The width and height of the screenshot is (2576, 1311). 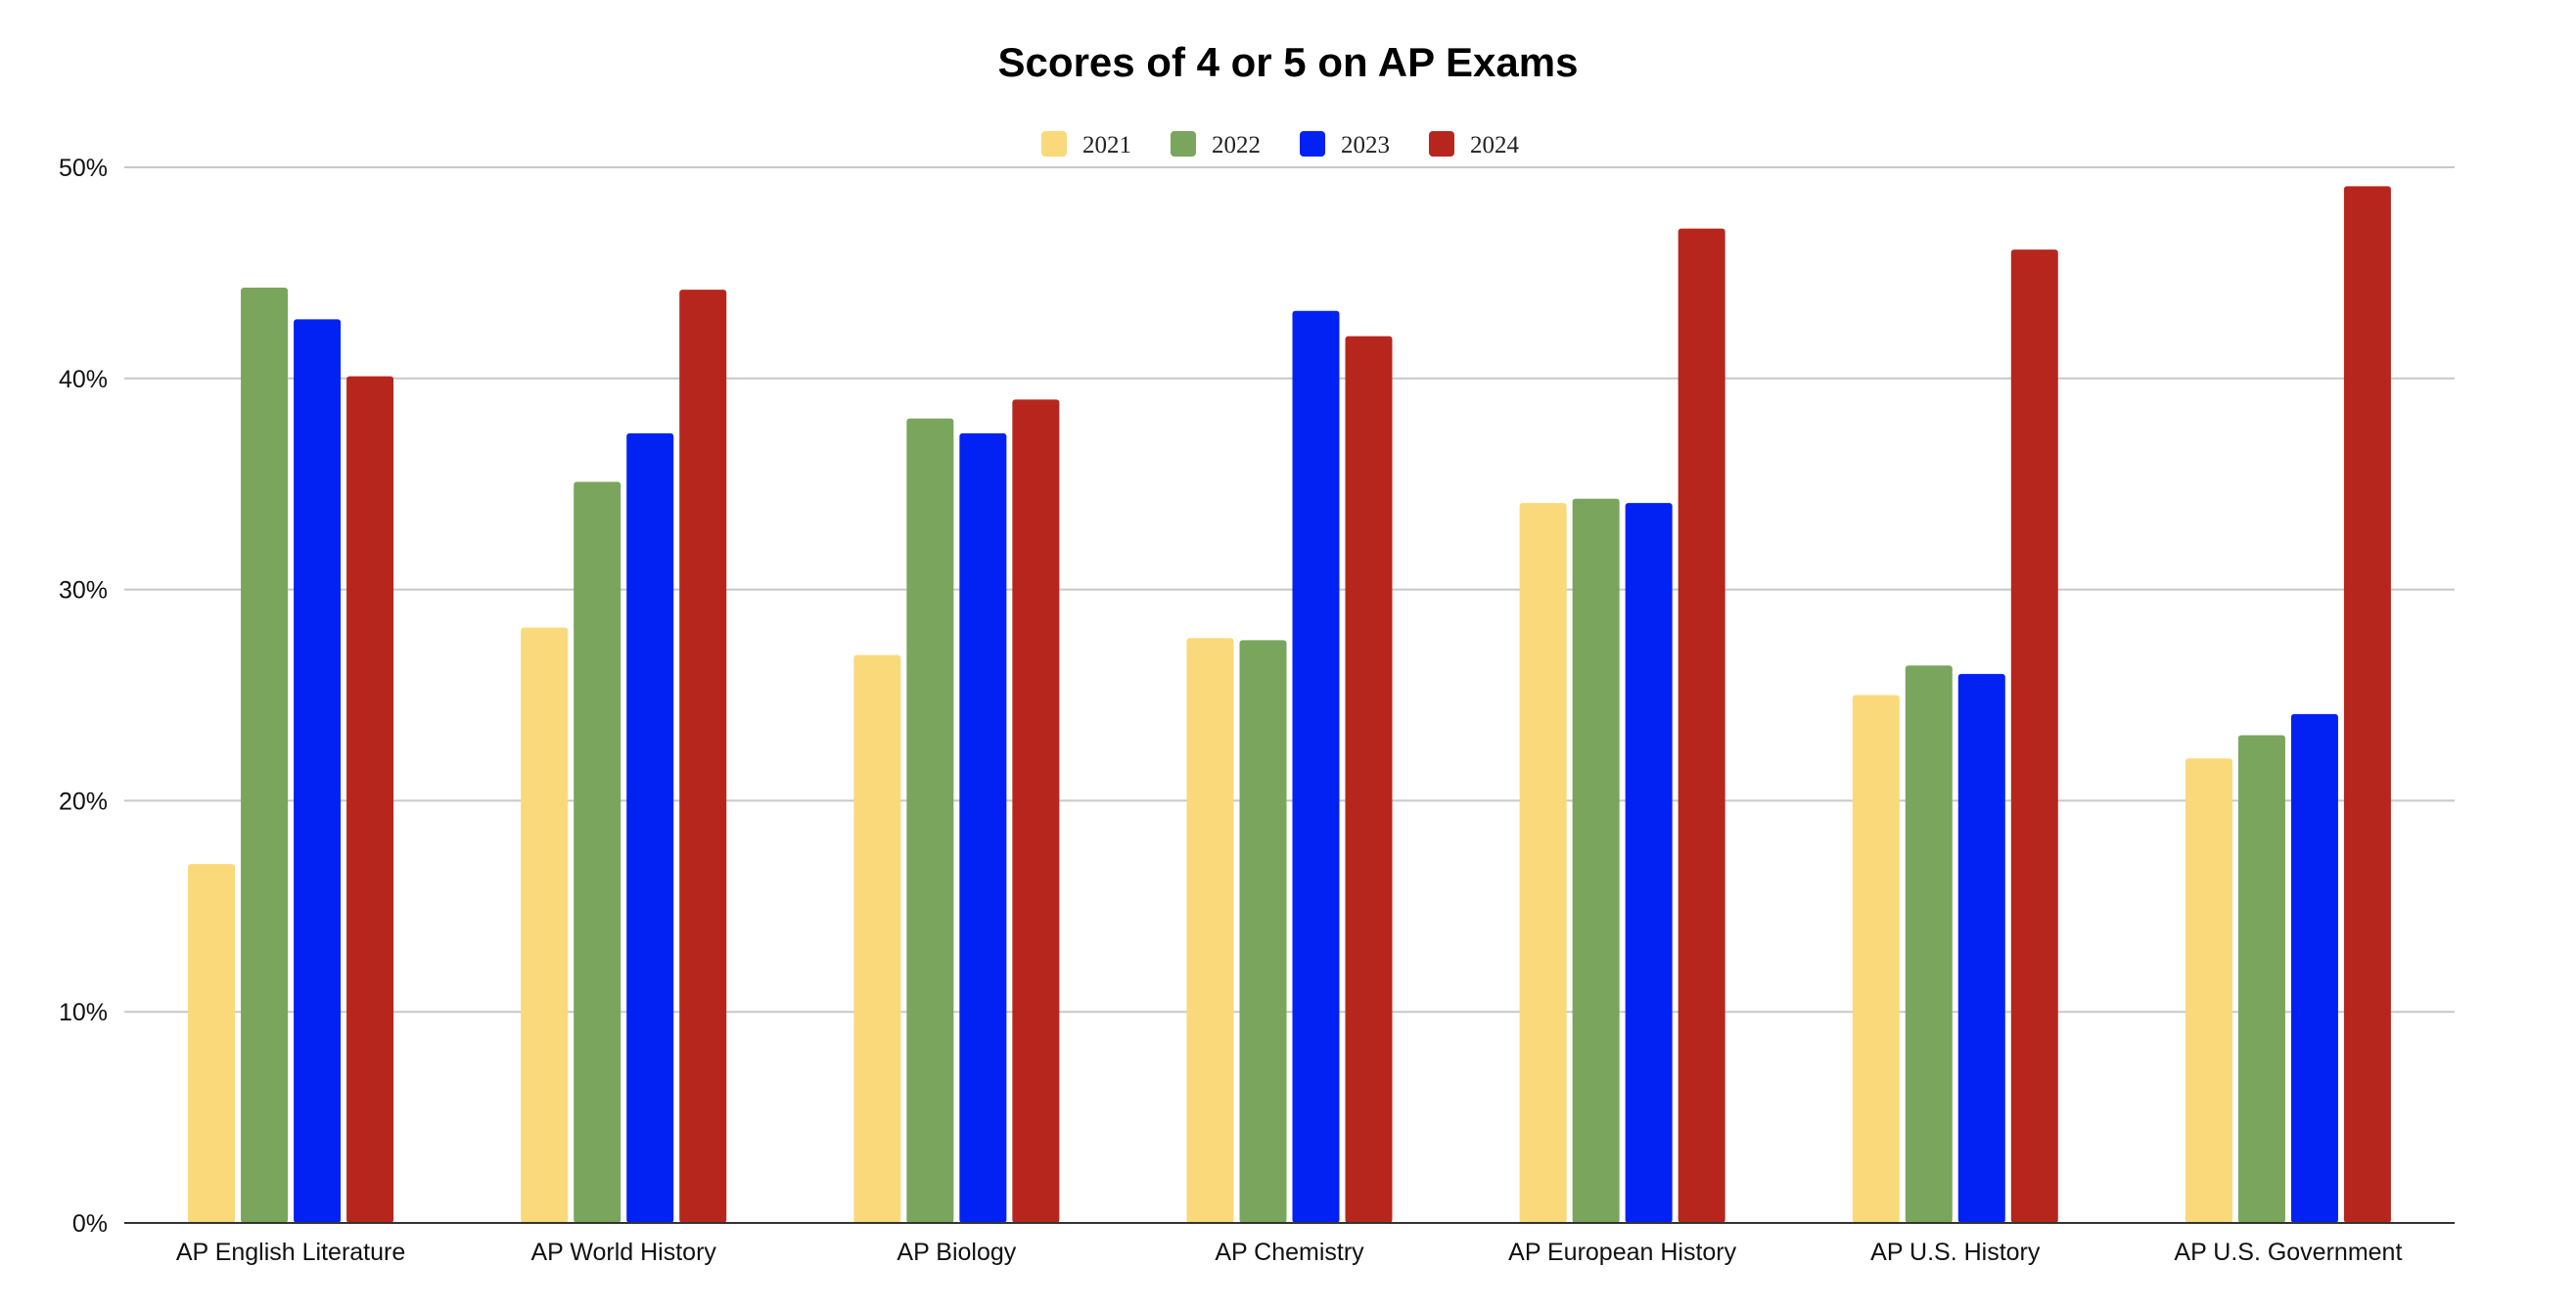 What do you see at coordinates (1622, 1252) in the screenshot?
I see `x-category-label: AP European History` at bounding box center [1622, 1252].